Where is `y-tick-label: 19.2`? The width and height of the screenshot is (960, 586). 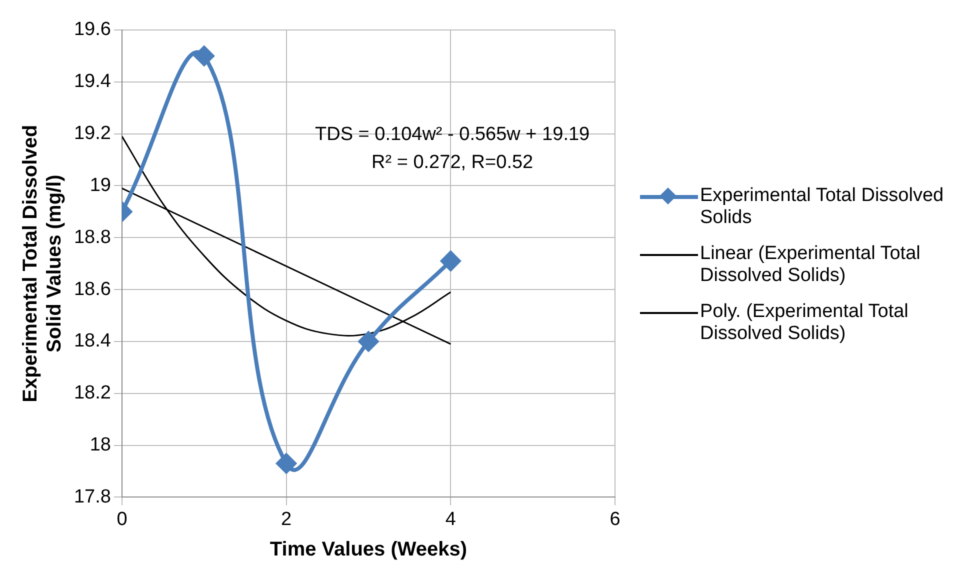
y-tick-label: 19.2 is located at coordinates (92, 133).